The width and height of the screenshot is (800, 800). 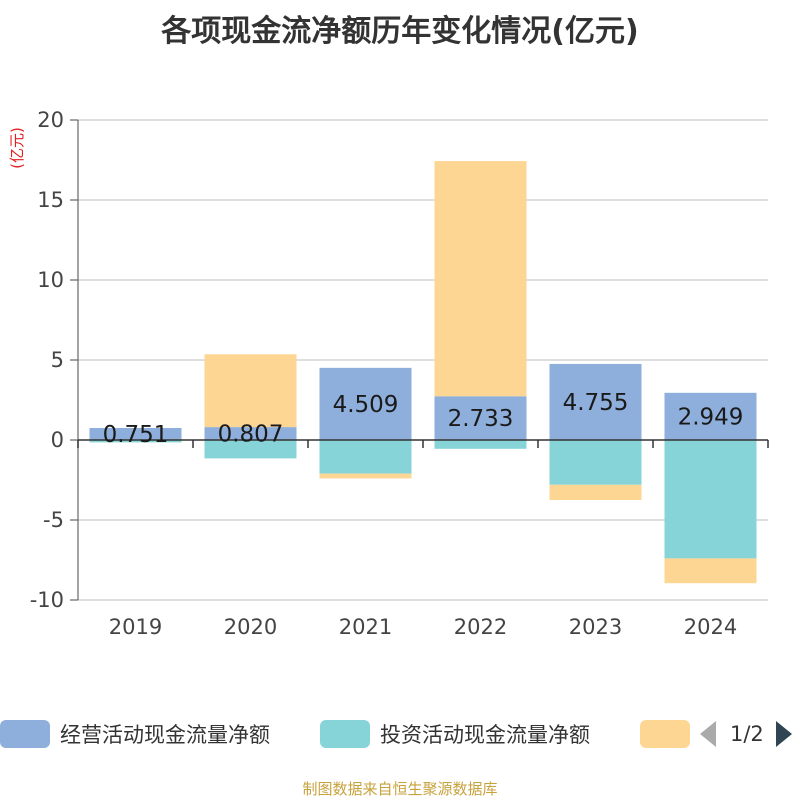 What do you see at coordinates (400, 31) in the screenshot?
I see `chart-title: 各项现金流净额历年变化情况(亿元)` at bounding box center [400, 31].